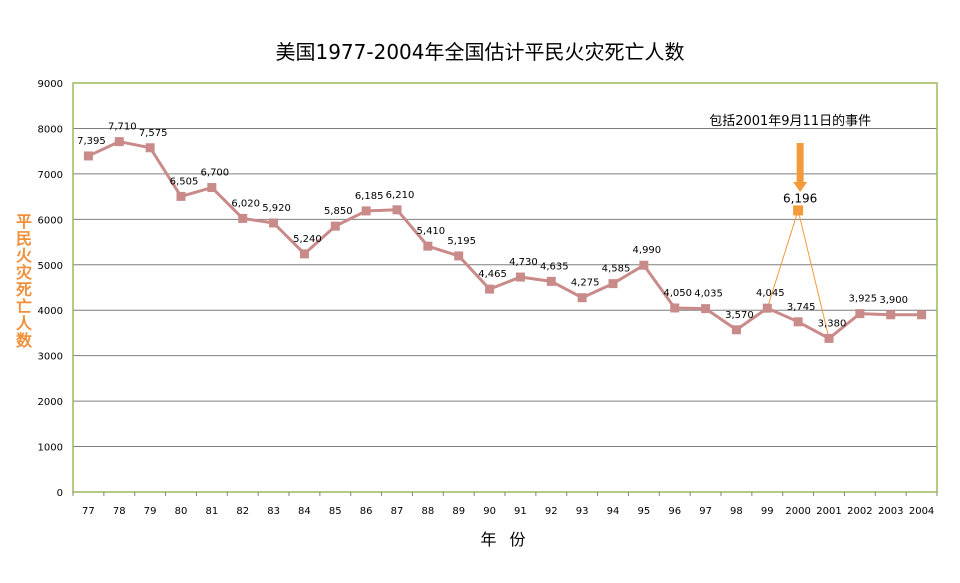  Describe the element at coordinates (304, 511) in the screenshot. I see `x-tick-label: 84` at that location.